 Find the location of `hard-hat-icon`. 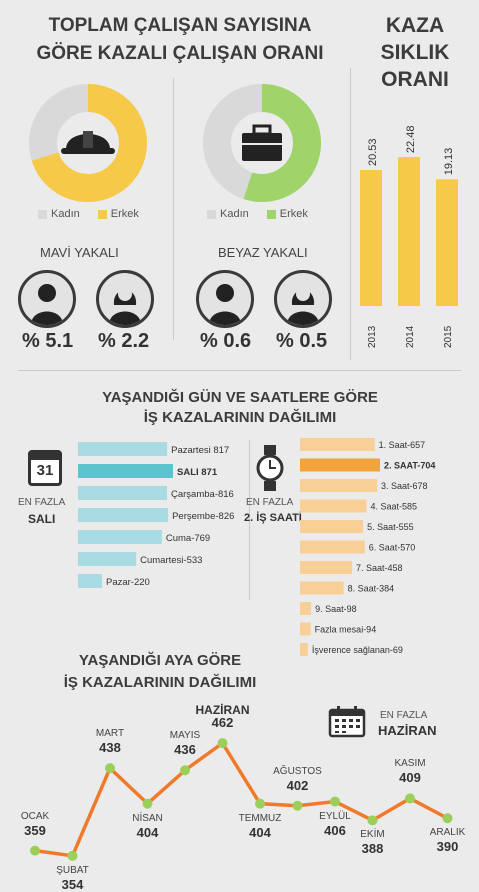

hard-hat-icon is located at coordinates (88, 142).